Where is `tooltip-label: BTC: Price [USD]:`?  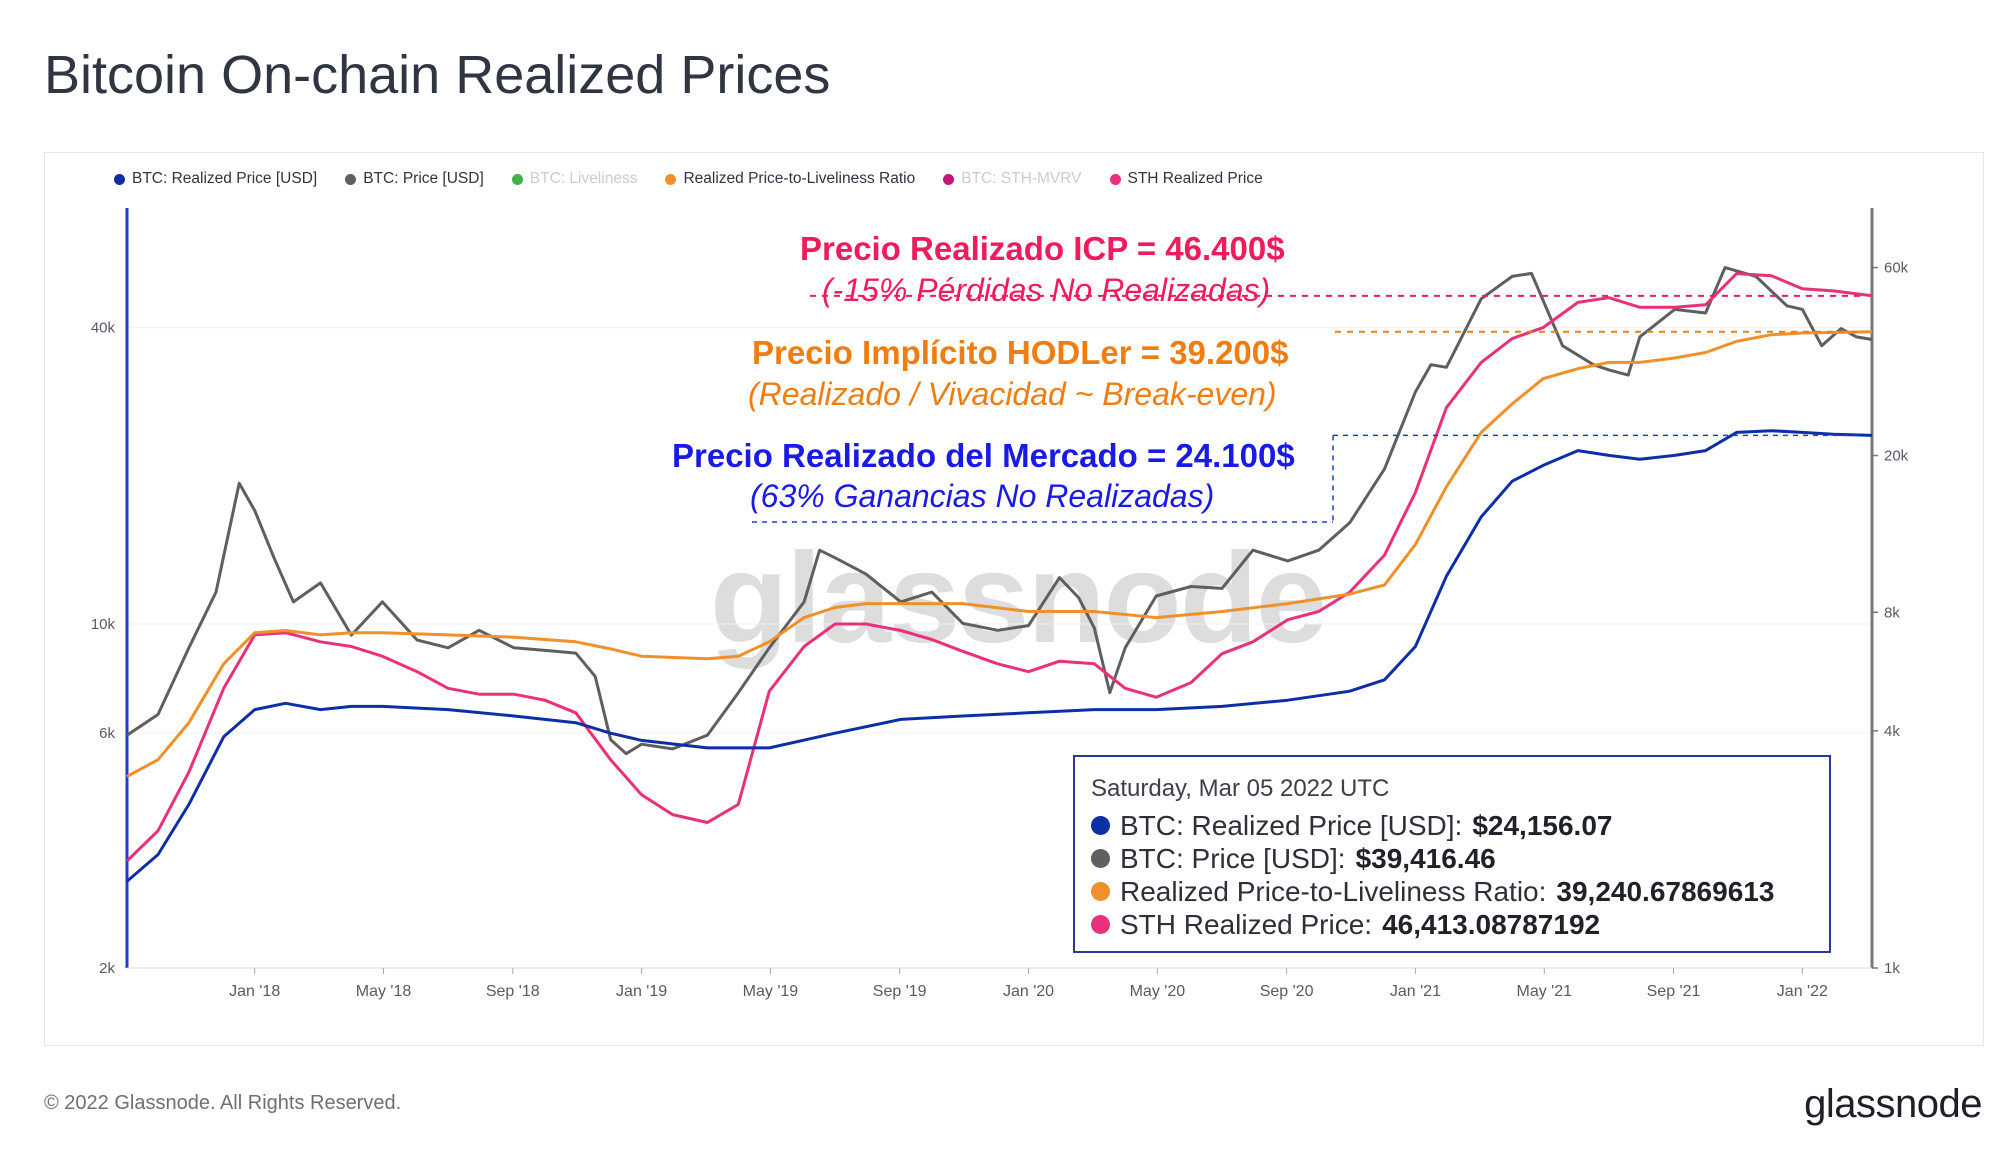
tooltip-label: BTC: Price [USD]: is located at coordinates (1233, 858).